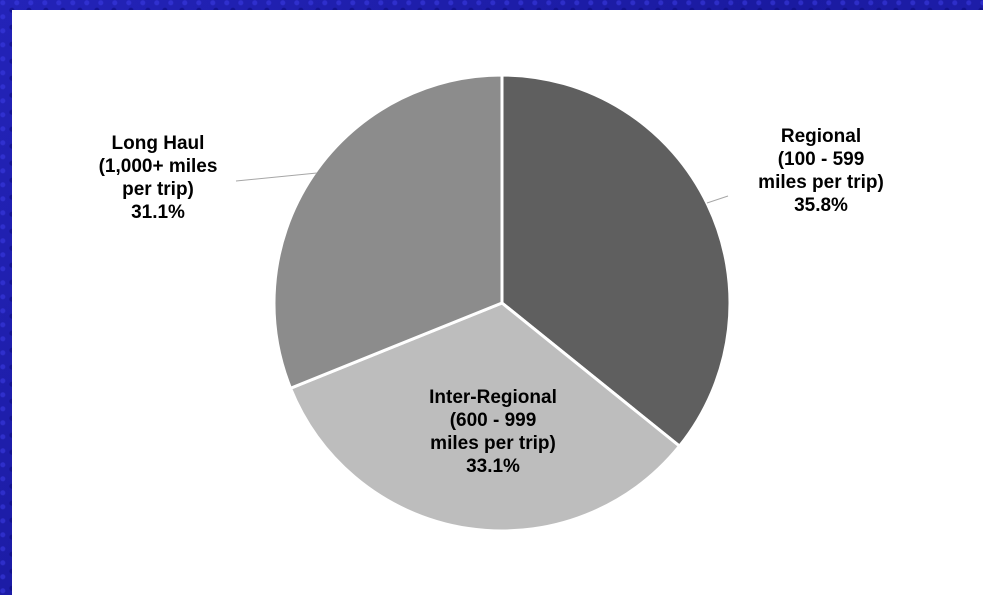 This screenshot has width=983, height=595. Describe the element at coordinates (158, 178) in the screenshot. I see `slice-label-3: Long Haul (1,000+ miles per trip) 31.1%` at that location.